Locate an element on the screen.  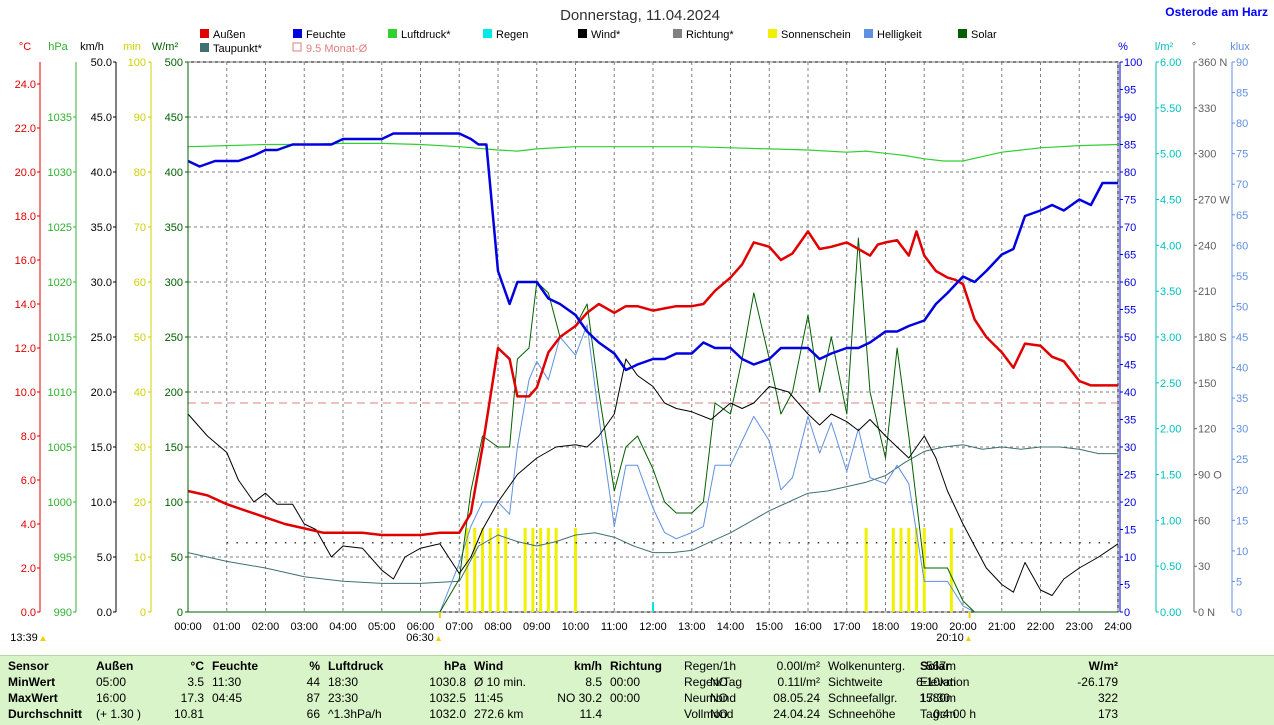
legend-label: Solar is located at coordinates (984, 35).